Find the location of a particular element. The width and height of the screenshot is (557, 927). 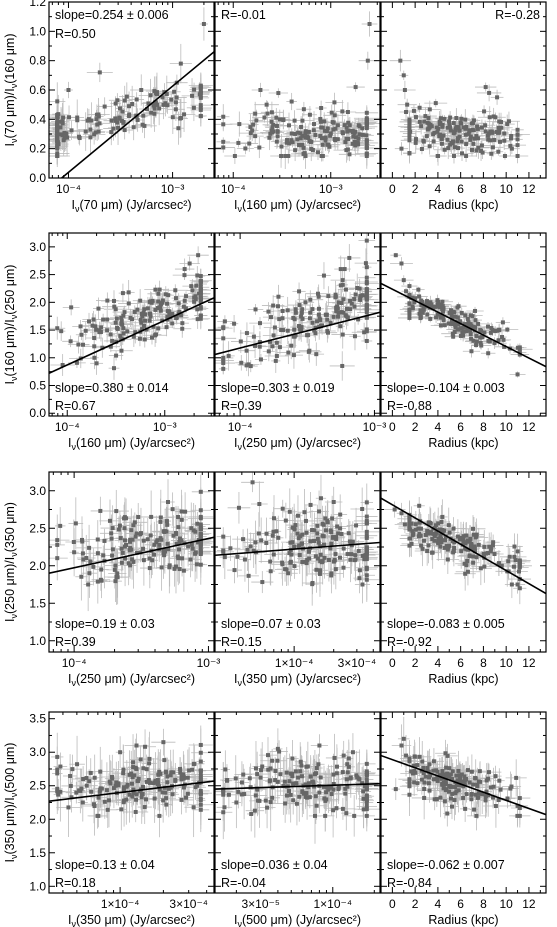

y-ticks is located at coordinates (297, 323).